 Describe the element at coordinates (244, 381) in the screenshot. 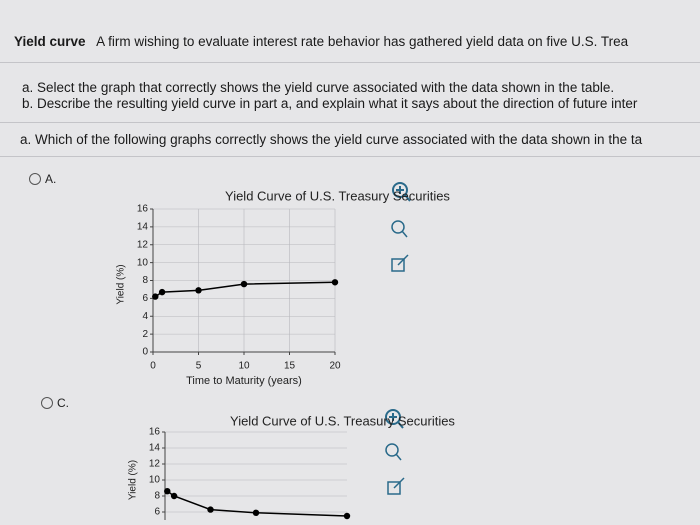

I see `x-axis-label: Time to Maturity (years)` at that location.